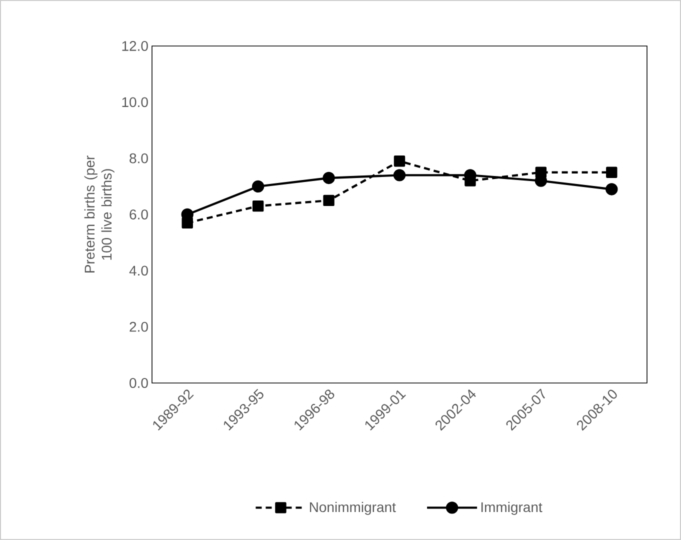 The image size is (681, 540). I want to click on y-tick-label: 10.0, so click(135, 102).